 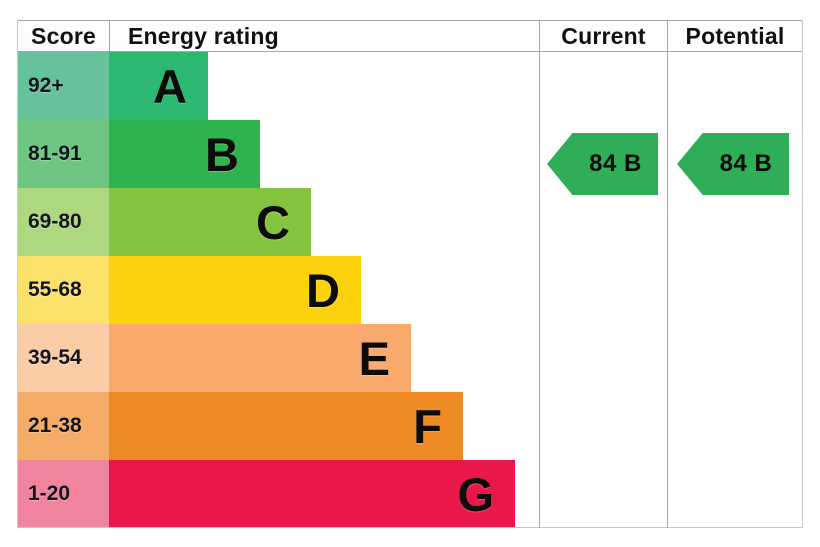 What do you see at coordinates (312, 494) in the screenshot?
I see `rating-bar: G` at bounding box center [312, 494].